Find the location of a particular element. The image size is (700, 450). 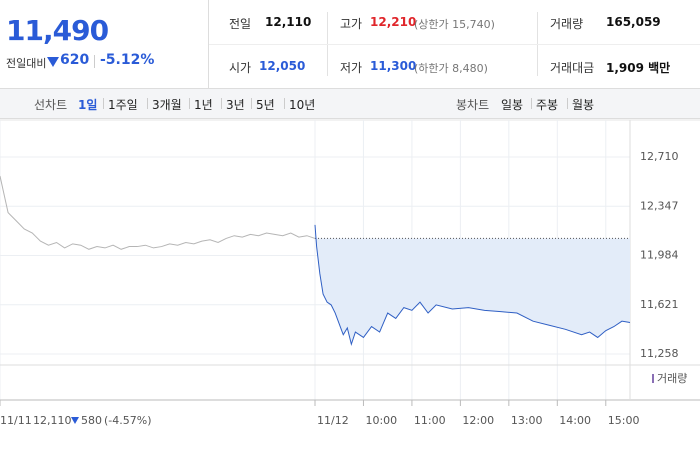

annotation-change: 580 is located at coordinates (91, 420).